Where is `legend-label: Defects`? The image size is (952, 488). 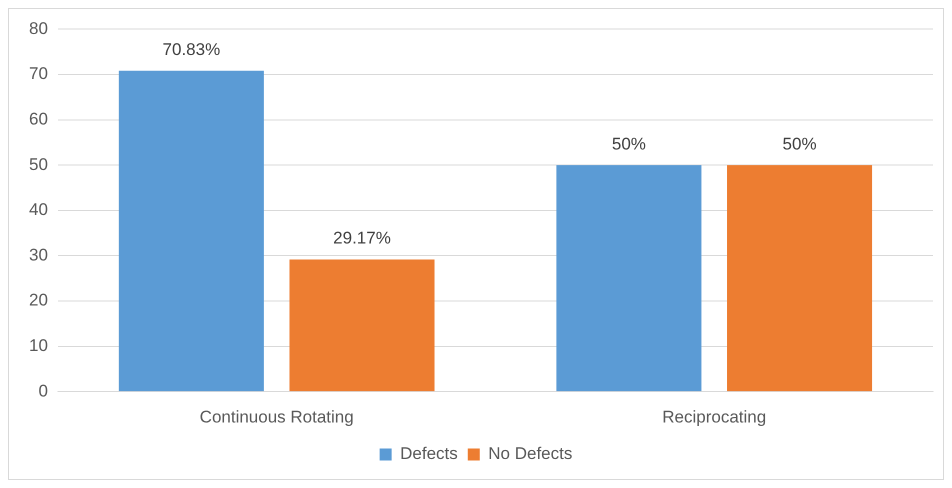 legend-label: Defects is located at coordinates (429, 454).